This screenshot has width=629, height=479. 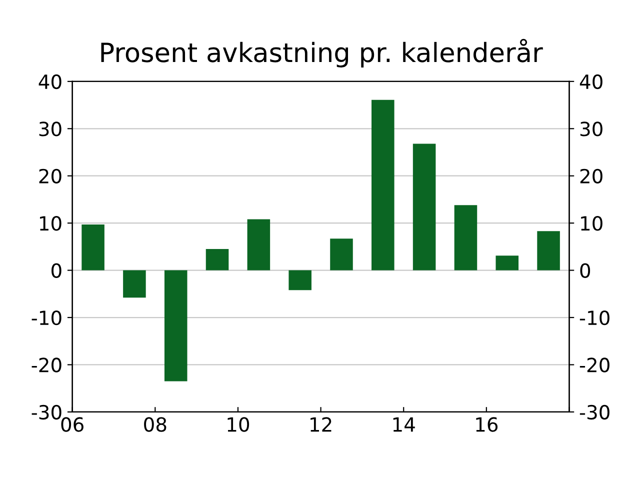 What do you see at coordinates (239, 424) in the screenshot?
I see `x-tick-label: 10` at bounding box center [239, 424].